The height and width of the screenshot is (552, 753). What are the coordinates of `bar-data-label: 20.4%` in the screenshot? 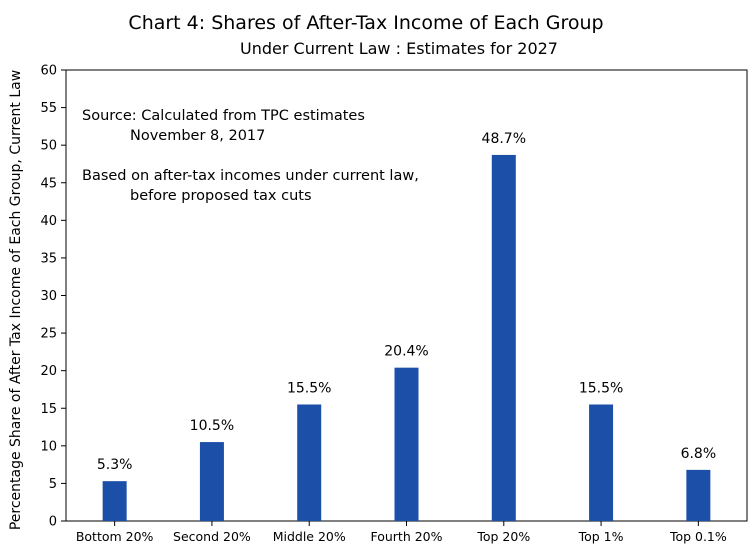 It's located at (406, 352).